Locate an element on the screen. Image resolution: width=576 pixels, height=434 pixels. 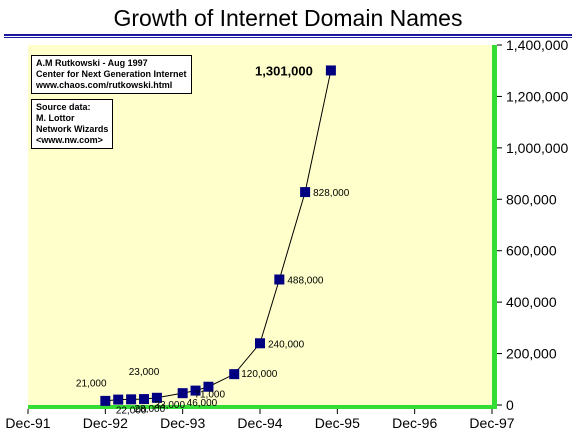
x-tick-label: Dec-96 is located at coordinates (414, 423).